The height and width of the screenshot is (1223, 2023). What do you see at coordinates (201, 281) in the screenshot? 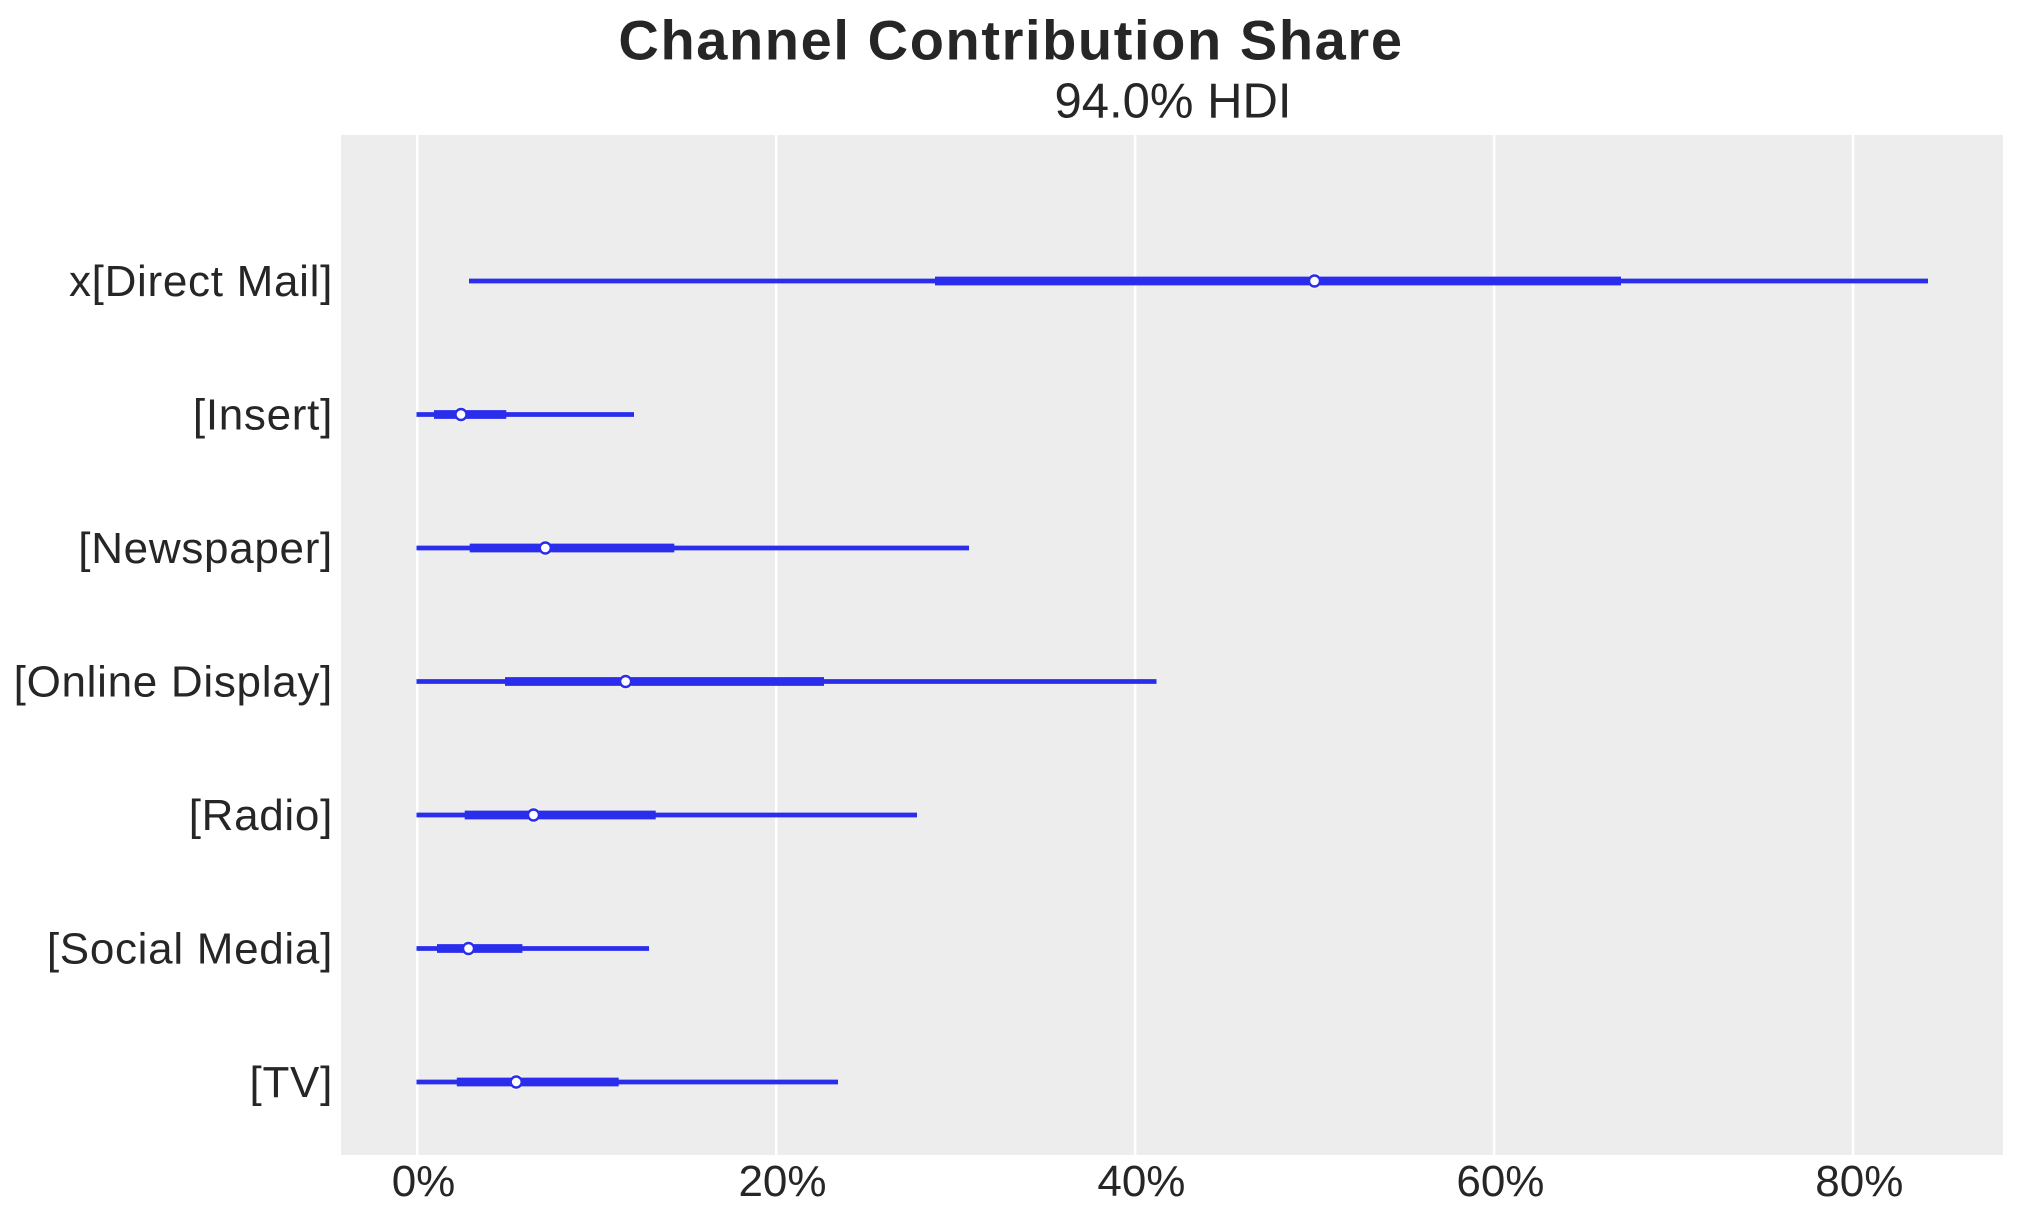
I see `svg-text: x[Direct Mail]` at bounding box center [201, 281].